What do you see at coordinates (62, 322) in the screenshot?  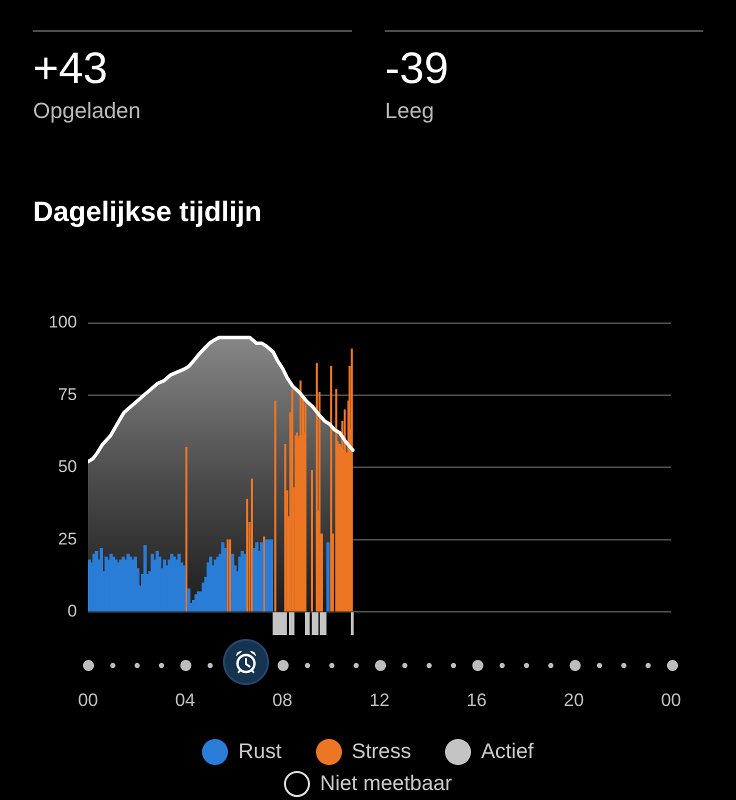 I see `y-tick-label: 100` at bounding box center [62, 322].